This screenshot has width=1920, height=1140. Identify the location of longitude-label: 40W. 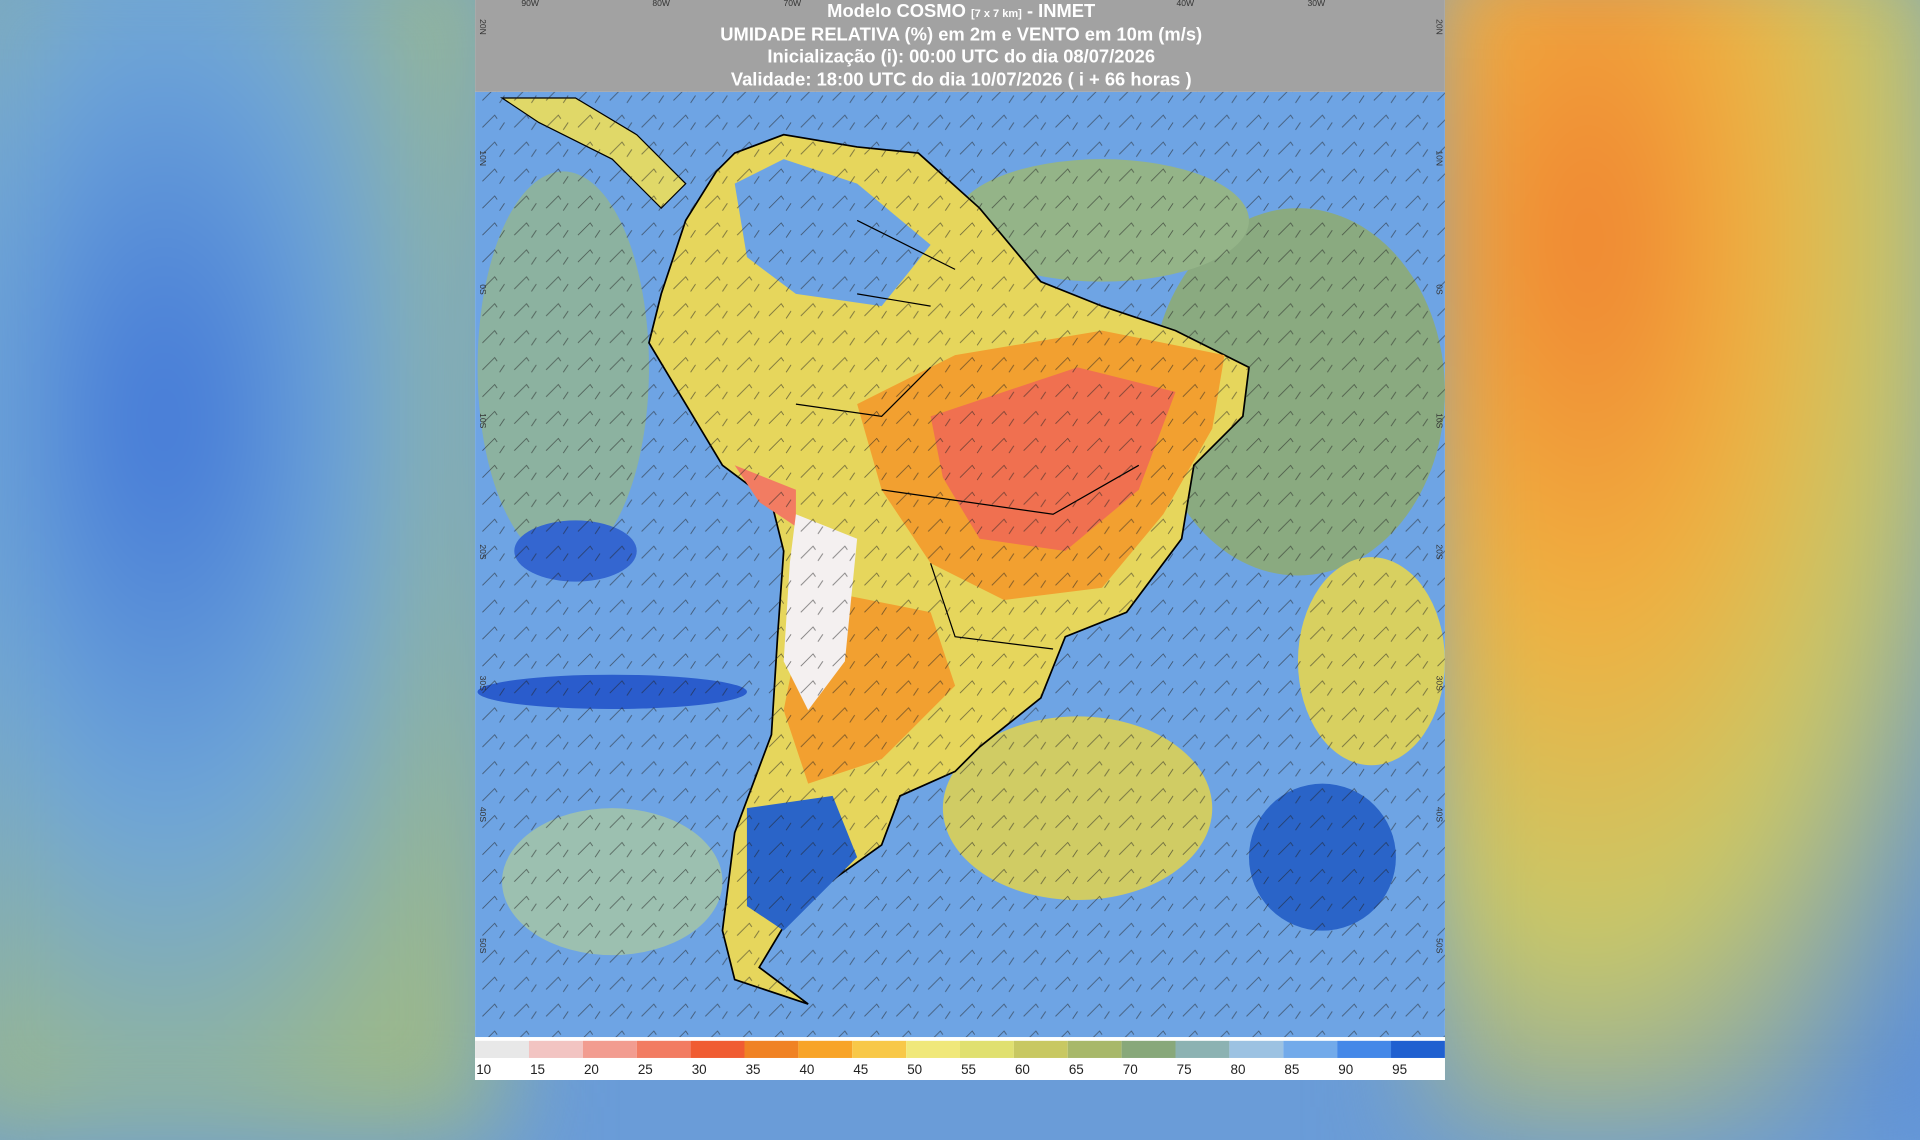
(1186, 4).